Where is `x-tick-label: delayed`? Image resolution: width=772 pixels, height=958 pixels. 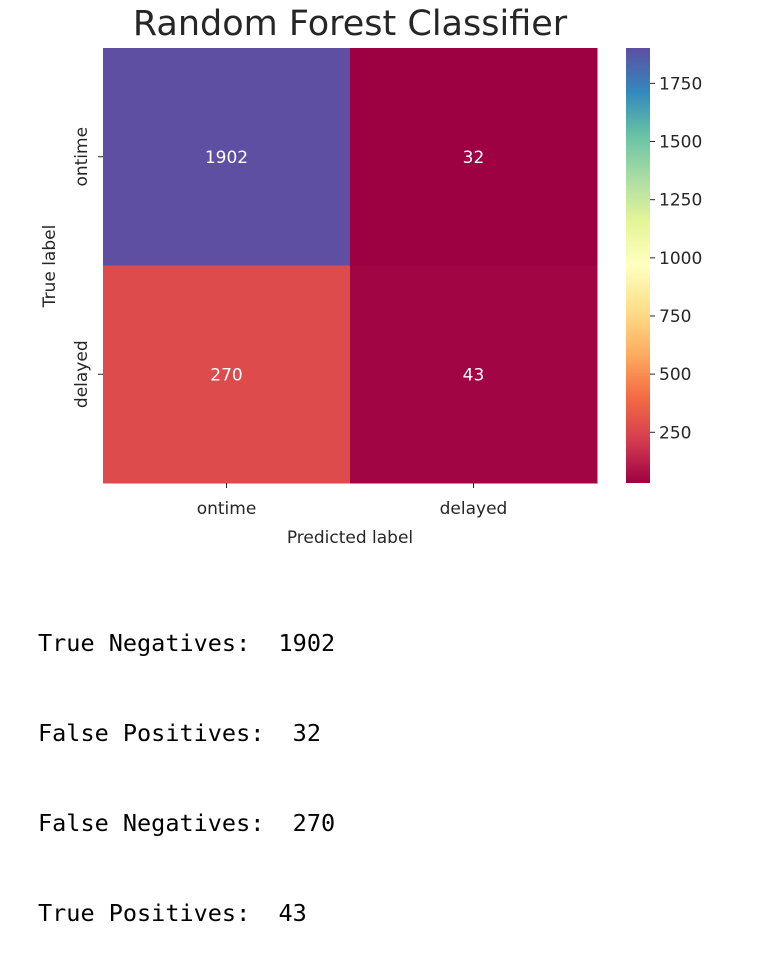
x-tick-label: delayed is located at coordinates (474, 509).